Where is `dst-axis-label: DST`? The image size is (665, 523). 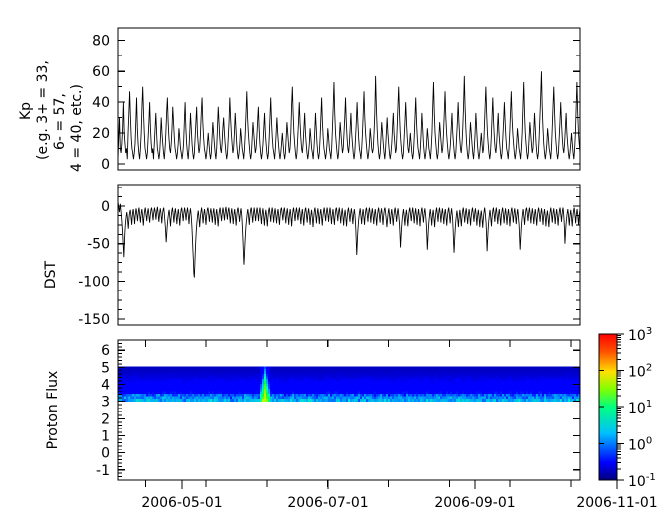 dst-axis-label: DST is located at coordinates (51, 274).